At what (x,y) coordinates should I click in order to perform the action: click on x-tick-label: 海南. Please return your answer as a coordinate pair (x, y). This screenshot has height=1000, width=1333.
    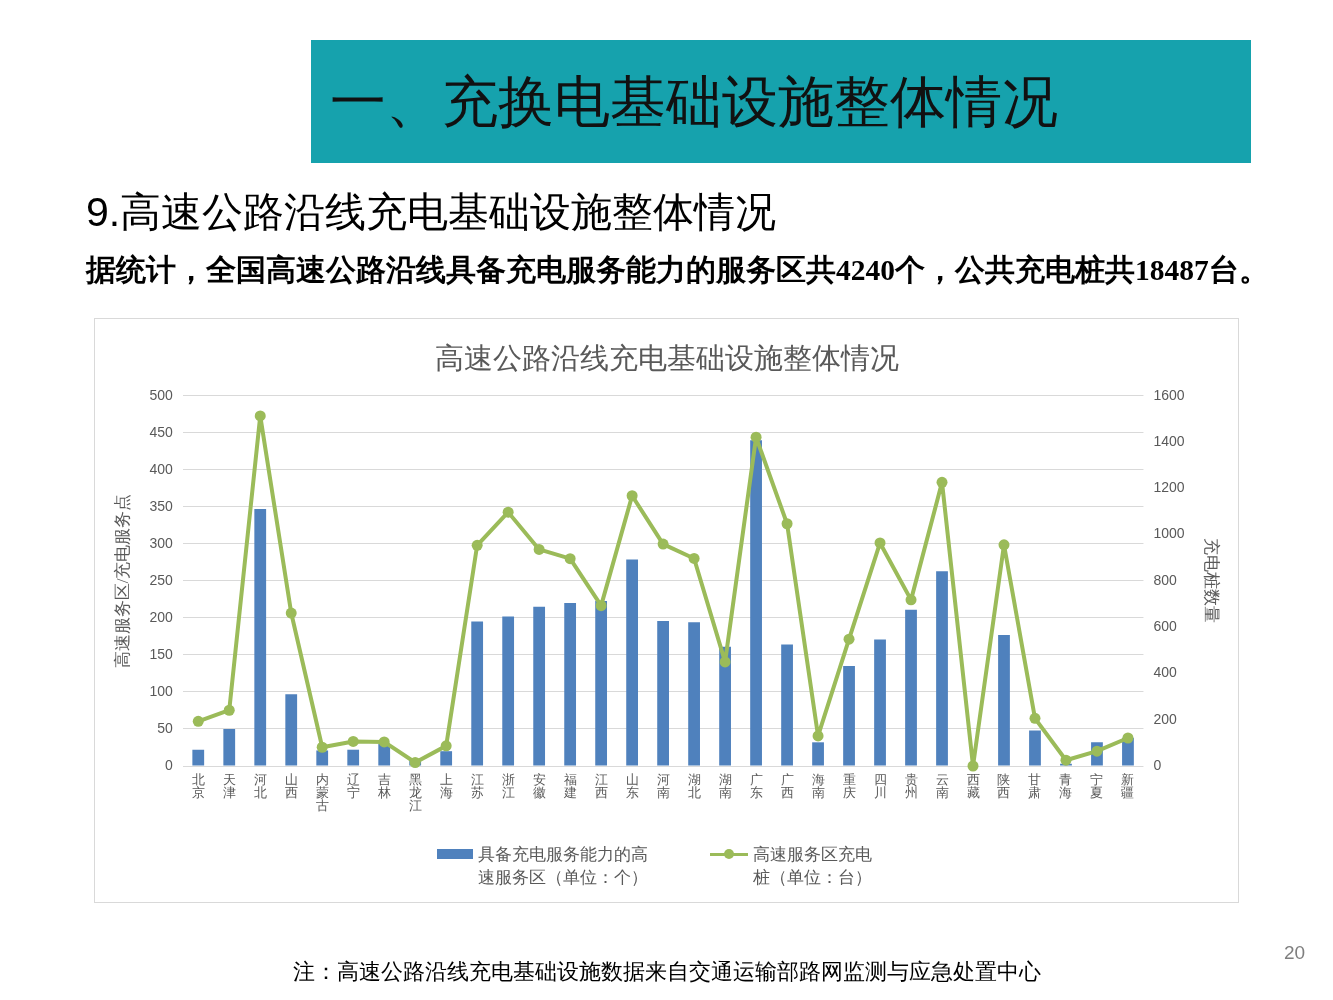
    Looking at the image, I should click on (818, 785).